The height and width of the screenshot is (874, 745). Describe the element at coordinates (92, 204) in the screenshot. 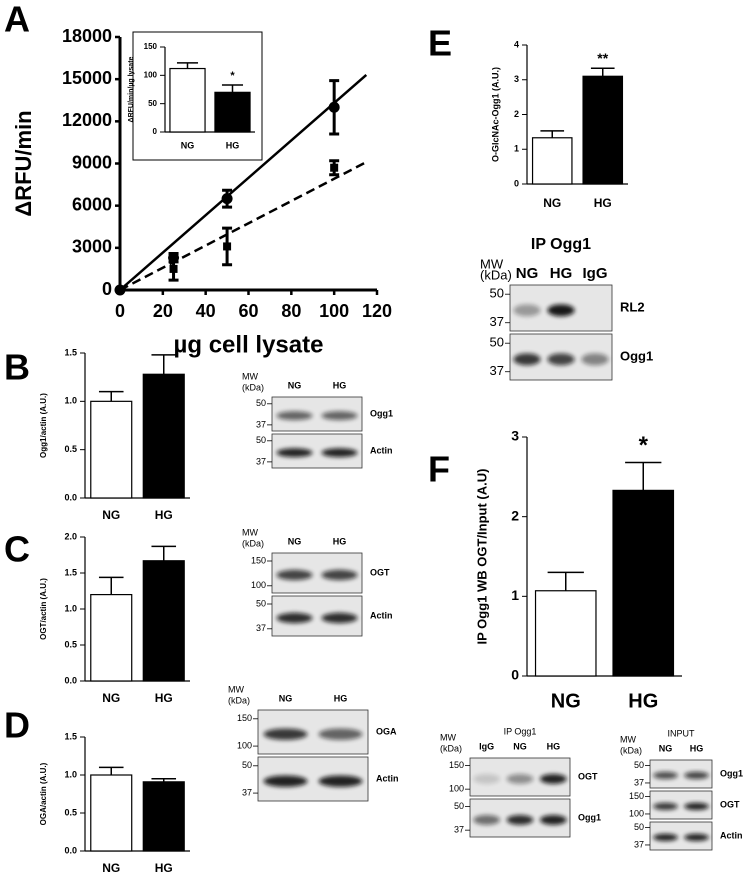

I see `y-tick-label: 6000` at that location.